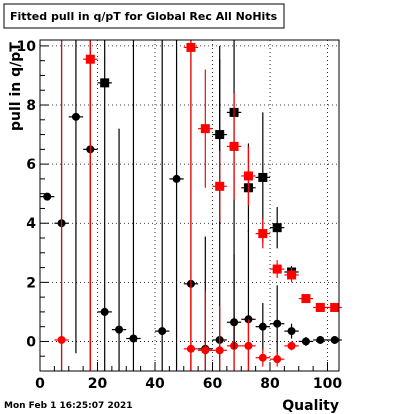 The height and width of the screenshot is (414, 400). Describe the element at coordinates (31, 165) in the screenshot. I see `y-tick-label: 6` at that location.